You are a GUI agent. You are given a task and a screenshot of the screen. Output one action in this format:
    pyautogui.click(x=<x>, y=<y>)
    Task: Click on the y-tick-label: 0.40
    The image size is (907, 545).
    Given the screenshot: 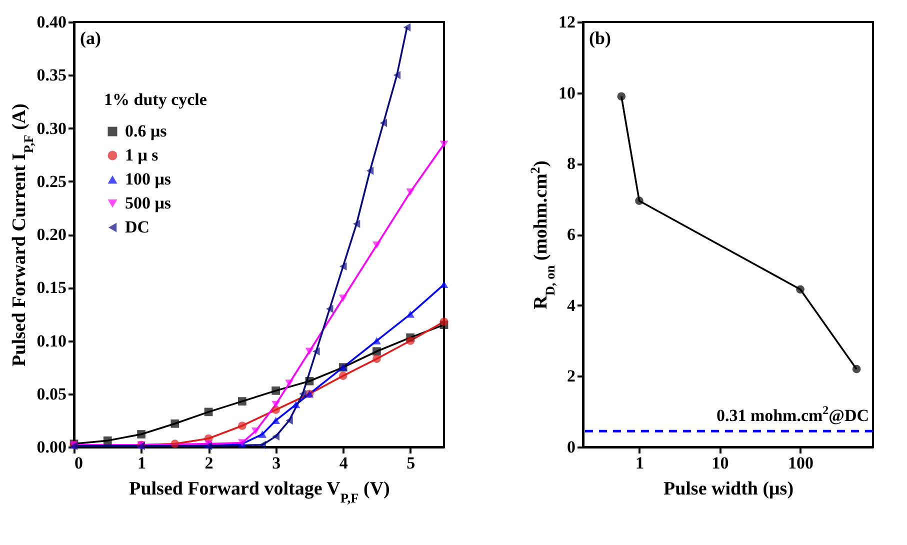 What is the action you would take?
    pyautogui.click(x=51, y=22)
    